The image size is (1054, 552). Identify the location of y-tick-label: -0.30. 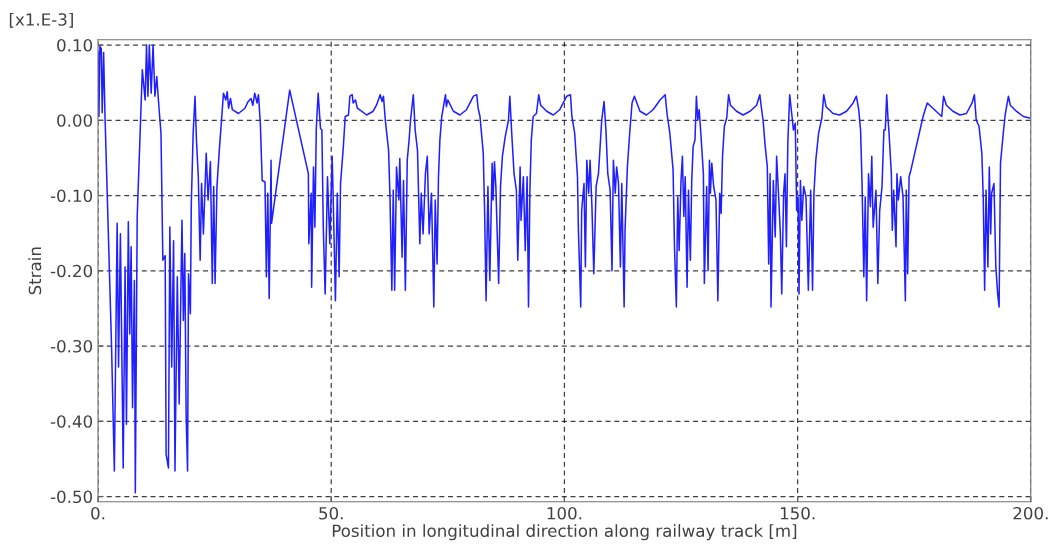
(71, 346).